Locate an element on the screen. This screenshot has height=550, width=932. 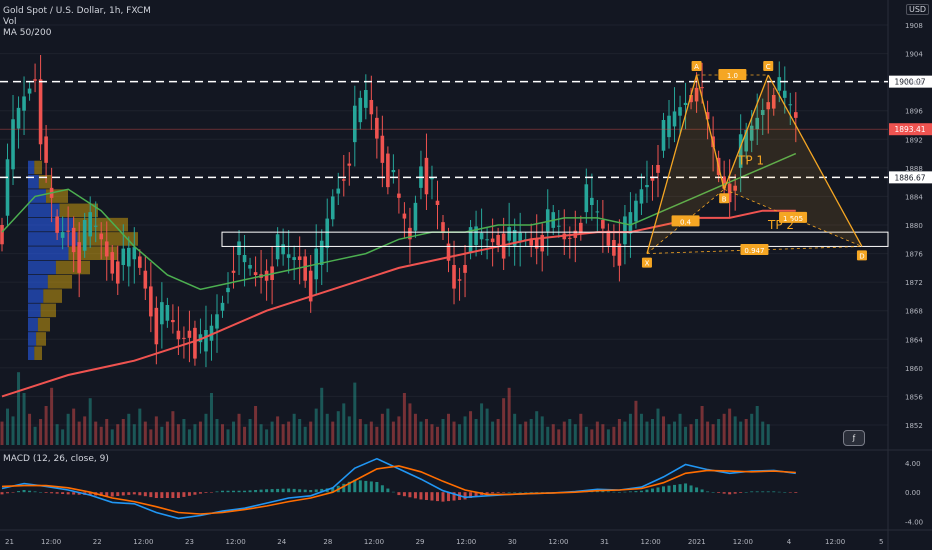
price-axis-tick: 1900 is located at coordinates (914, 83).